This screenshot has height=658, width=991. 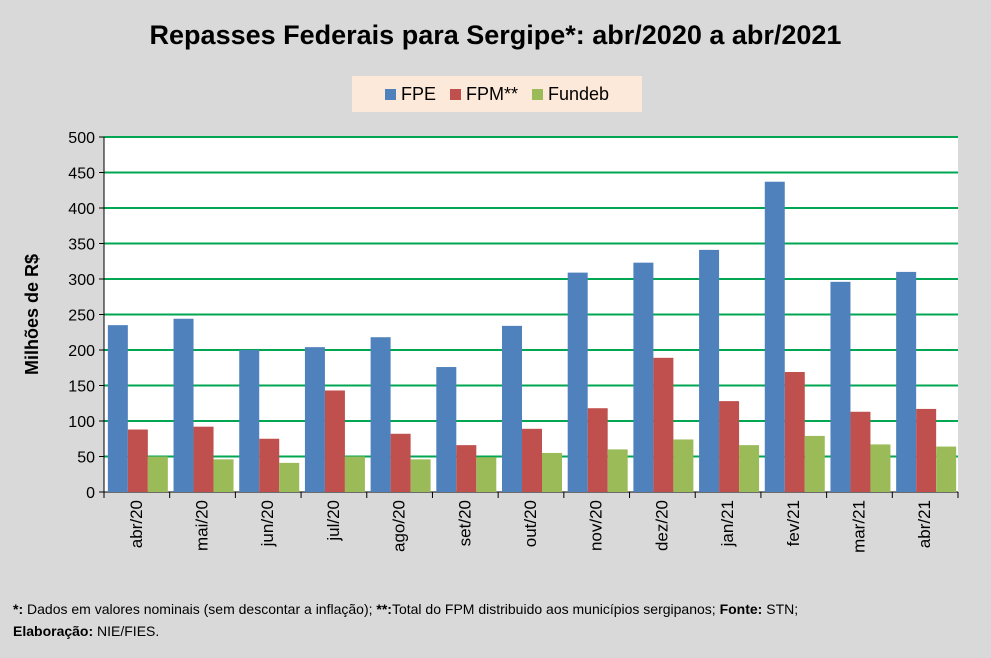 I want to click on legend-entry-fundeb: Fundeb, so click(x=570, y=94).